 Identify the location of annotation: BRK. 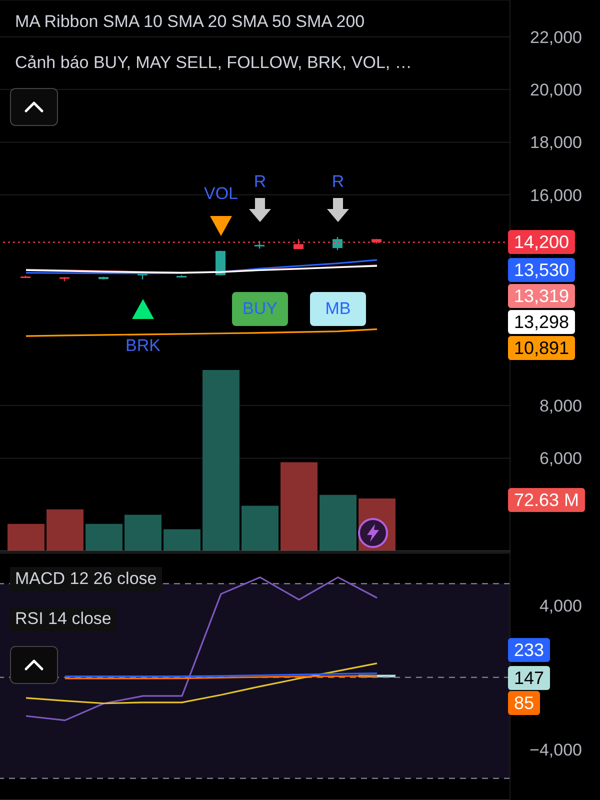
(143, 346).